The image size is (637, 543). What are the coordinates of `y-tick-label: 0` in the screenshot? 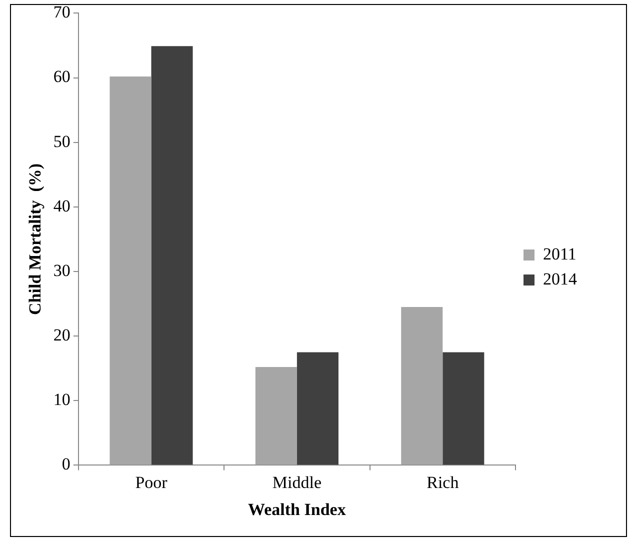 It's located at (66, 464).